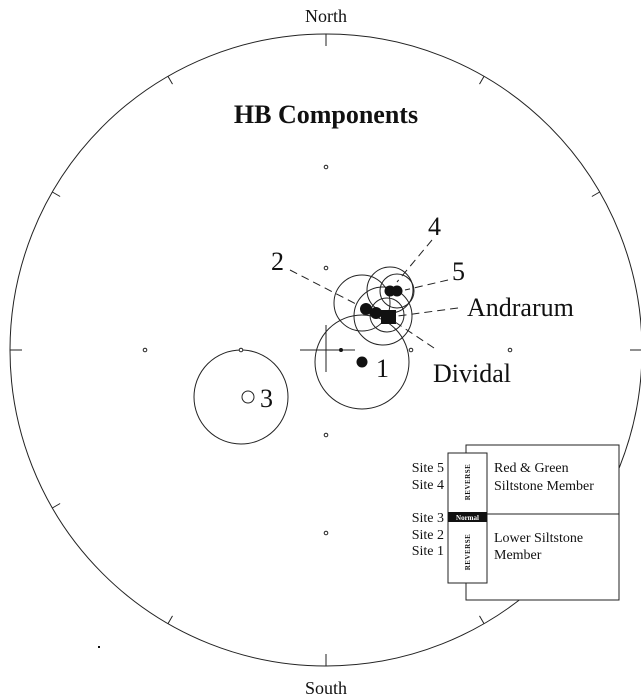 Image resolution: width=641 pixels, height=699 pixels. Describe the element at coordinates (382, 368) in the screenshot. I see `site-label: 1` at that location.